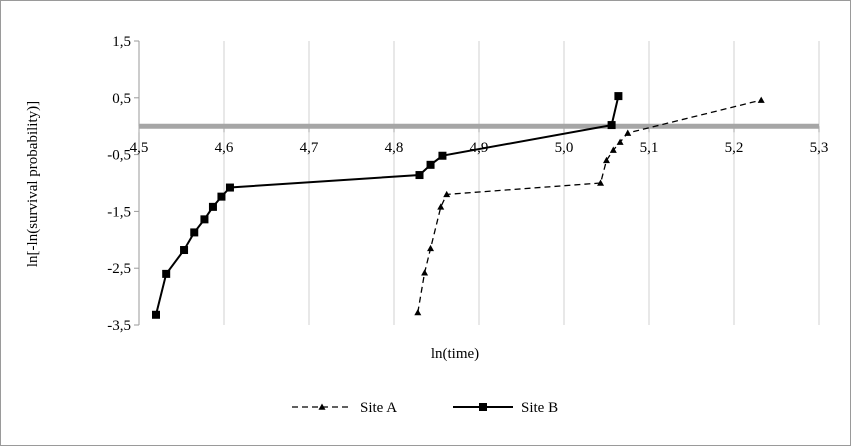 The width and height of the screenshot is (851, 447). I want to click on legend-item-0: Site A, so click(344, 408).